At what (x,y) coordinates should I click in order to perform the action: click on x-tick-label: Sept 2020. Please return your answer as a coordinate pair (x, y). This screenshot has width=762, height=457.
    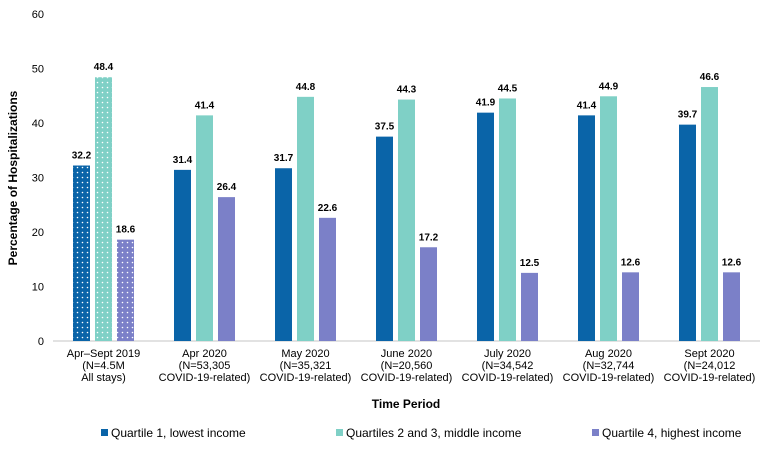
    Looking at the image, I should click on (709, 354).